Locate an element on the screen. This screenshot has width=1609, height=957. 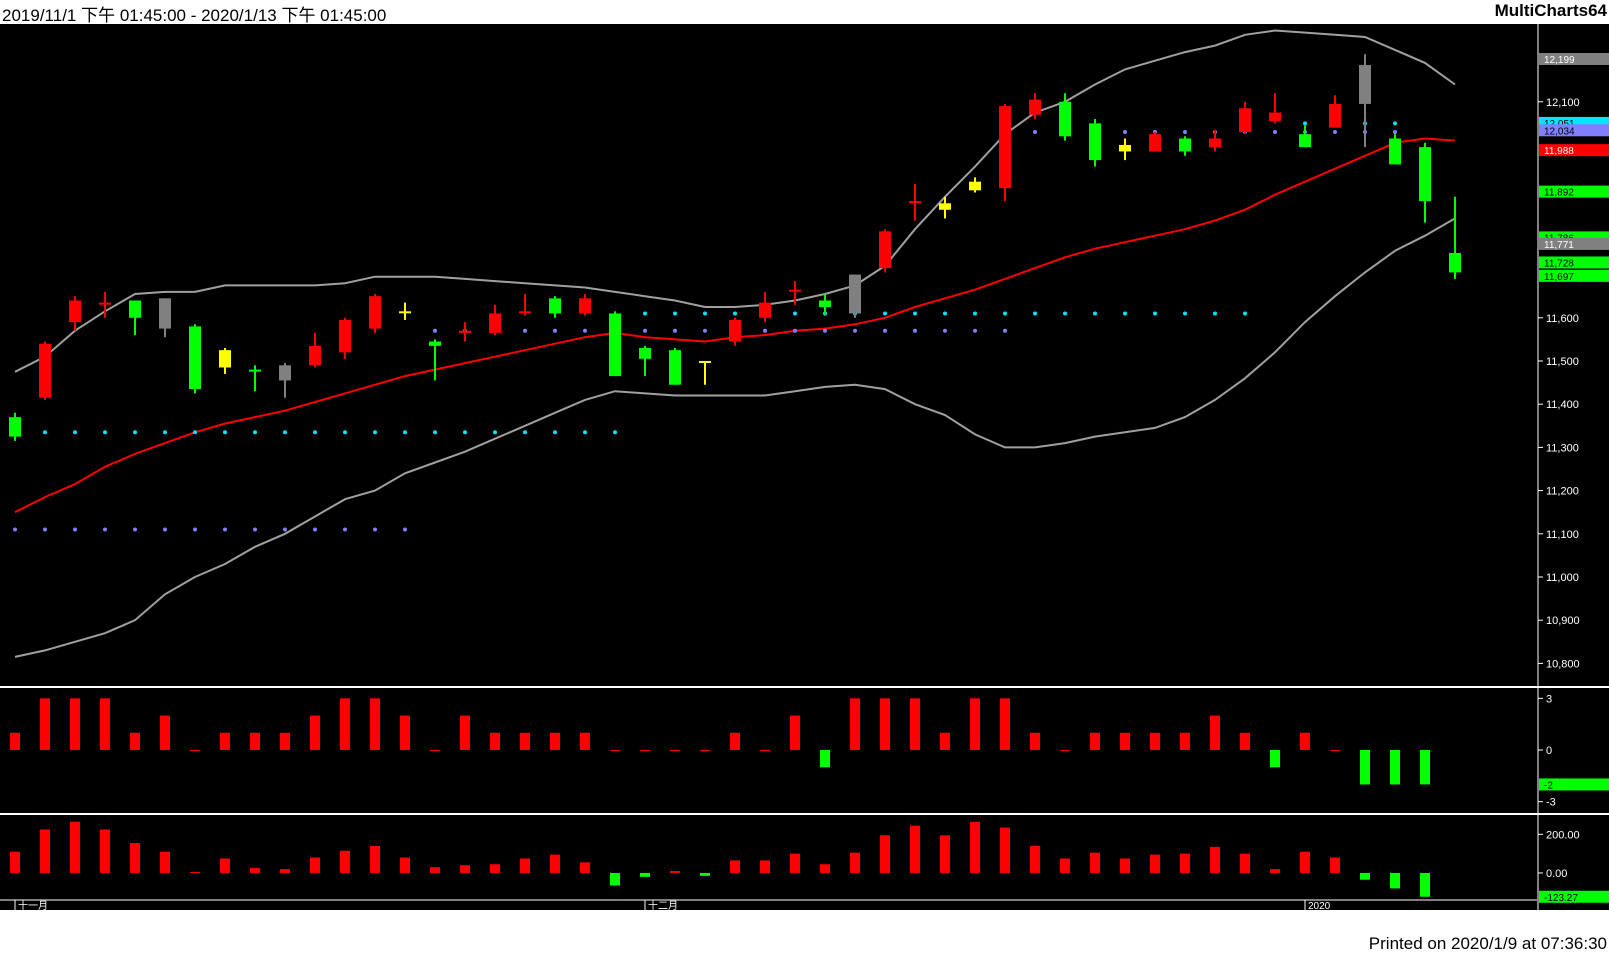
indicator-tick-label: 3 is located at coordinates (1549, 699).